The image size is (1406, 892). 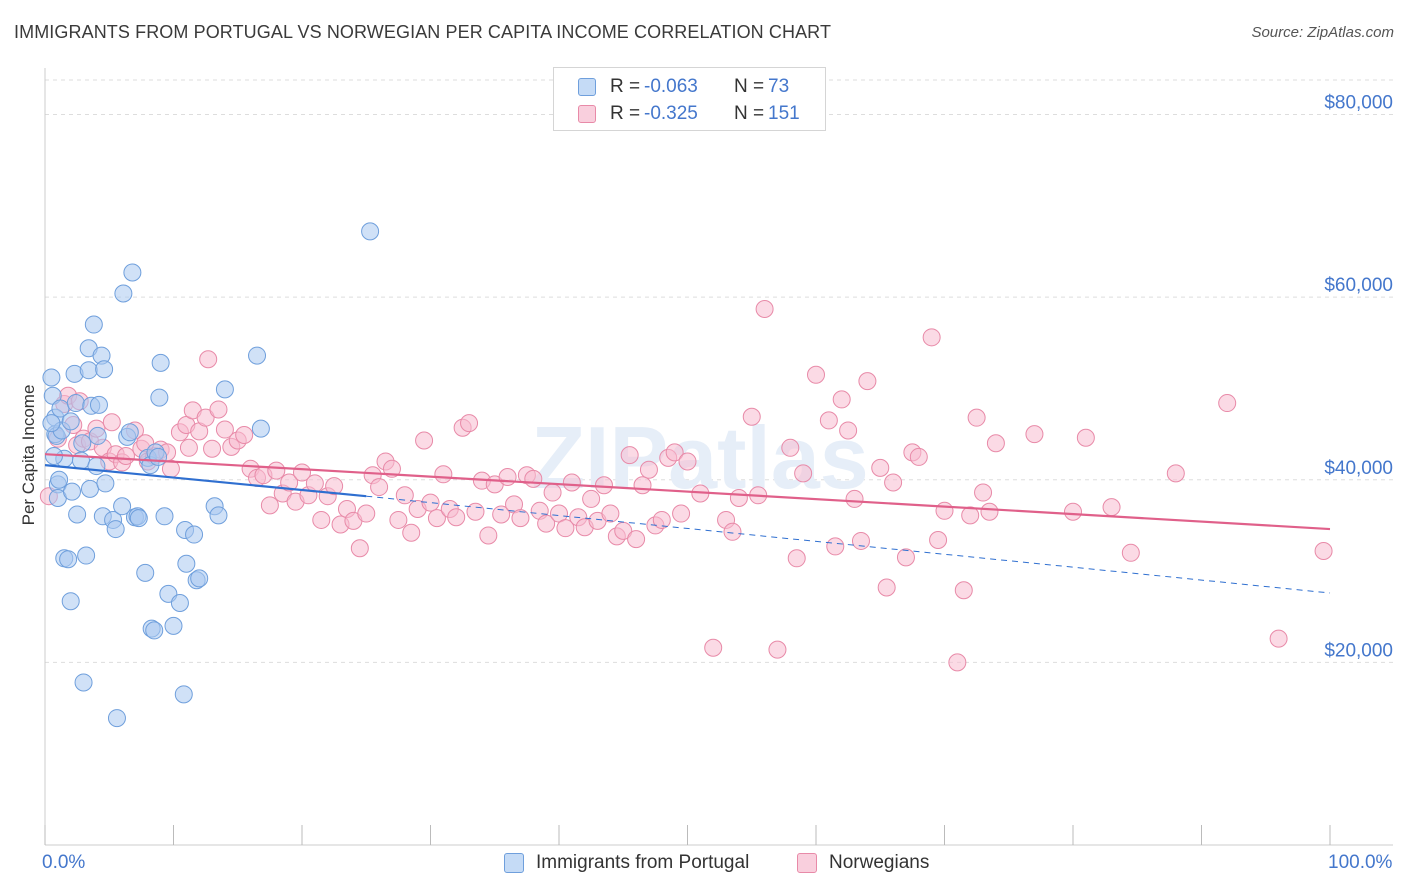 I want to click on y-tick-label: $40,000, so click(x=1358, y=468).